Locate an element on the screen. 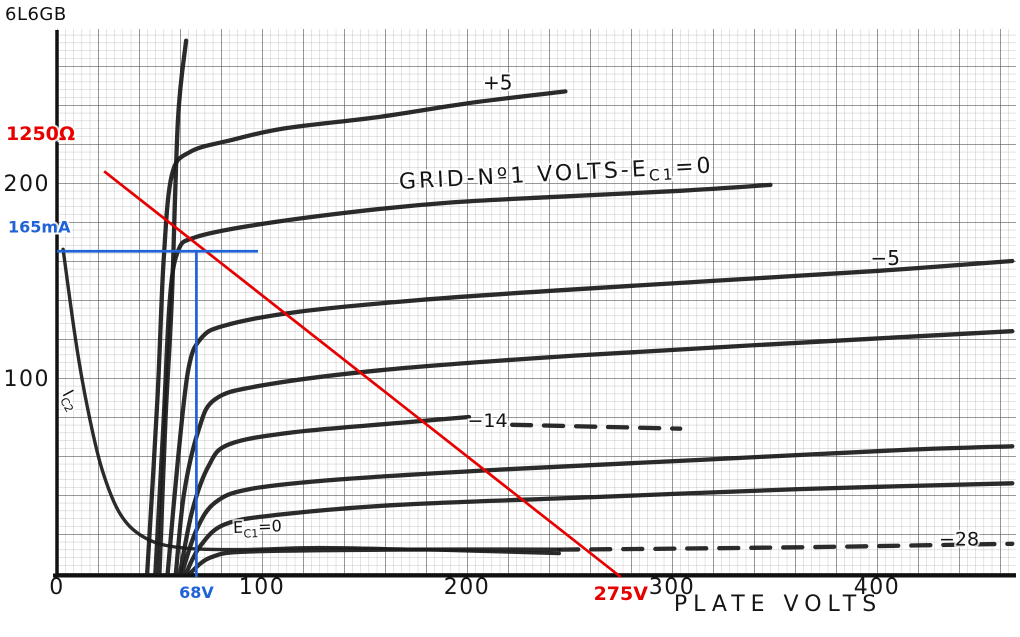  curve-ec1-minus28-dashed is located at coordinates (786, 546).